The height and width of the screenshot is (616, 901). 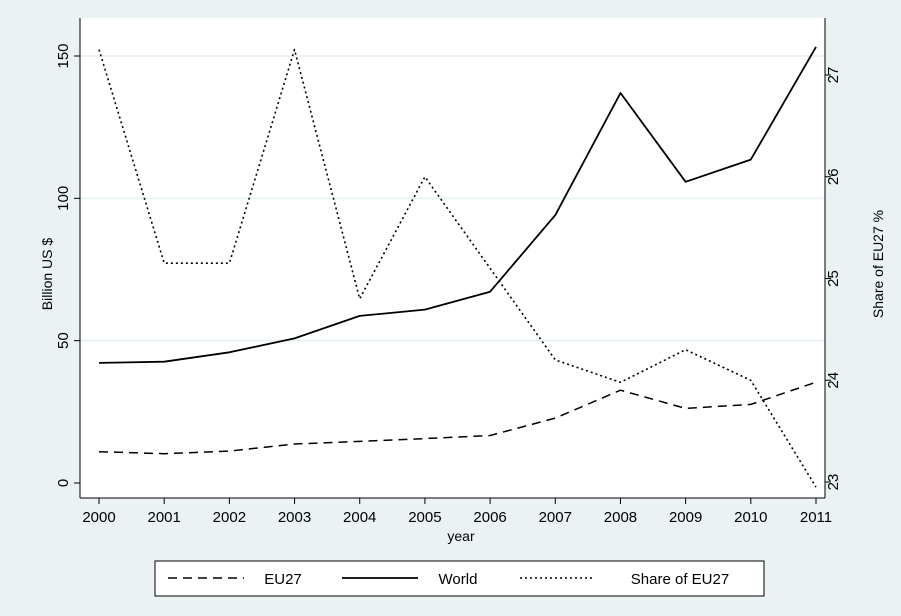 I want to click on y-tick-label-right: 25, so click(x=833, y=278).